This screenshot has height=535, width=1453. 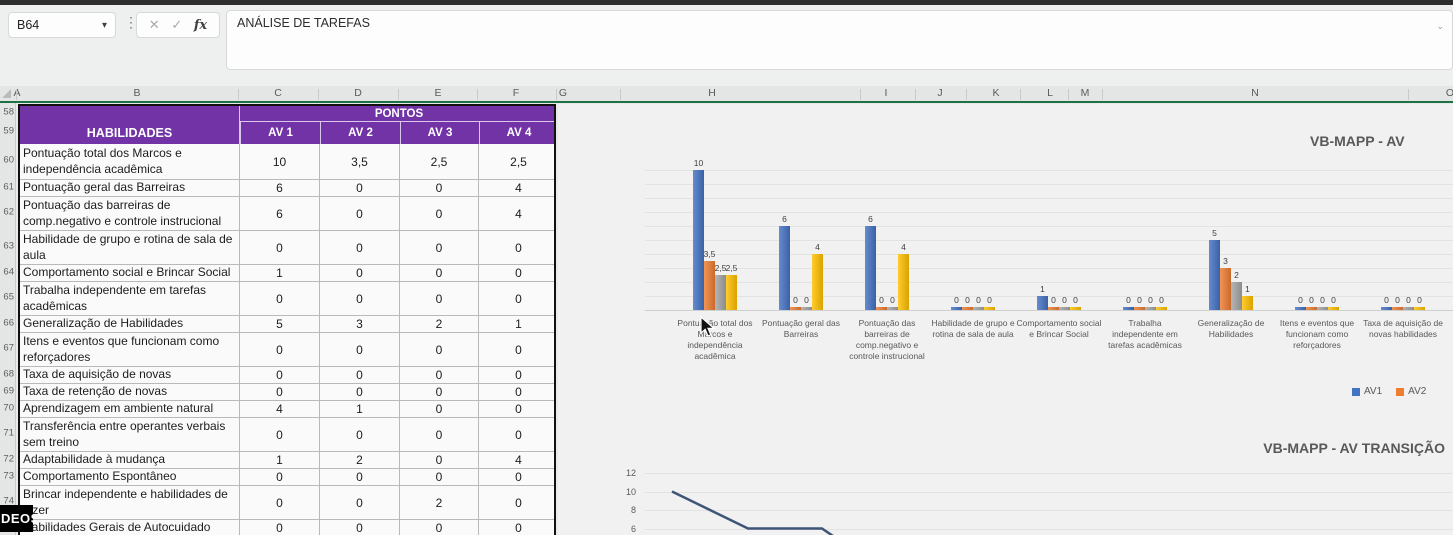 I want to click on row-header-59: 59, so click(x=8, y=131).